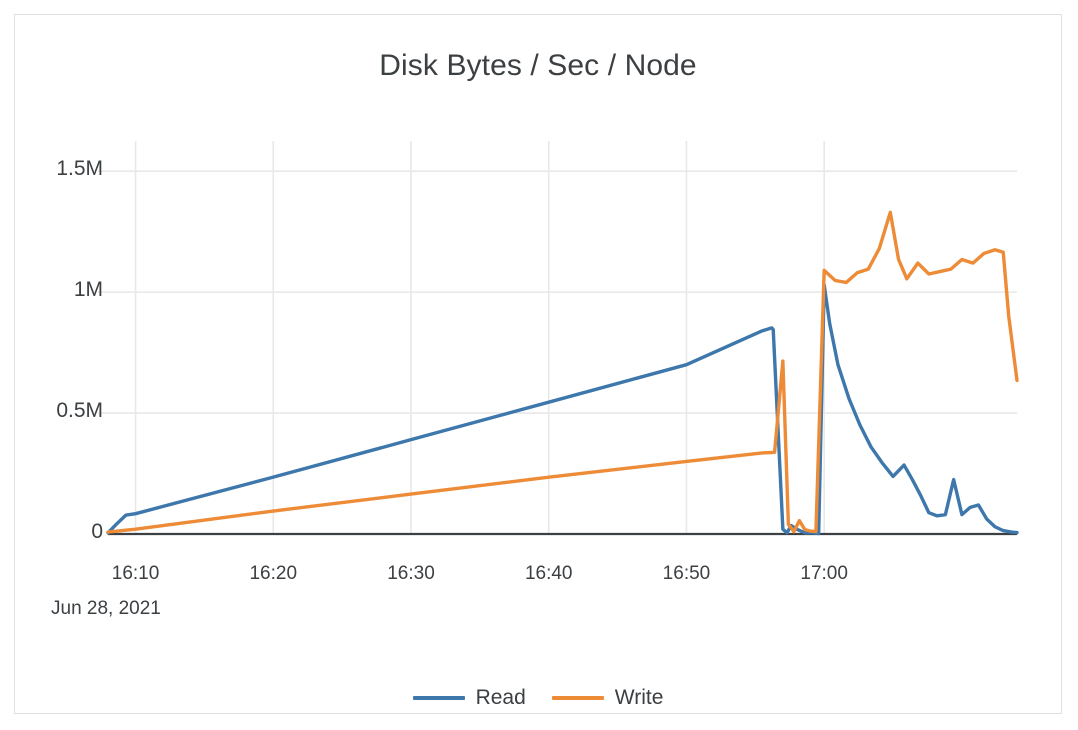 The image size is (1078, 730). I want to click on y-axis-tick-label-3: 1.5M, so click(79, 169).